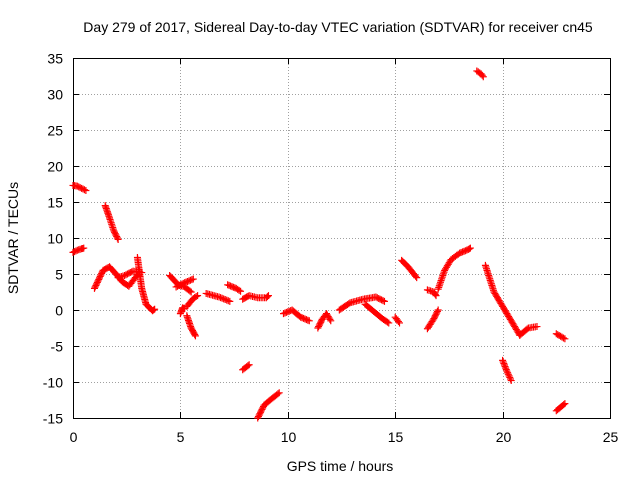 The width and height of the screenshot is (640, 480). Describe the element at coordinates (340, 466) in the screenshot. I see `x-axis-label: GPS time / hours` at that location.